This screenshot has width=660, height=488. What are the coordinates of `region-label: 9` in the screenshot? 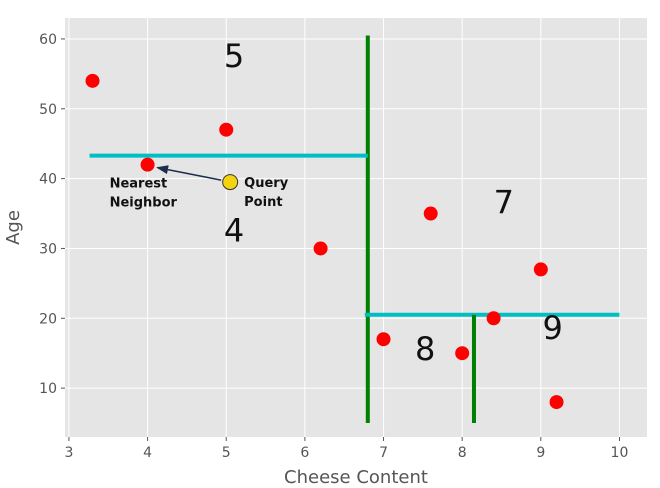 It's located at (552, 328).